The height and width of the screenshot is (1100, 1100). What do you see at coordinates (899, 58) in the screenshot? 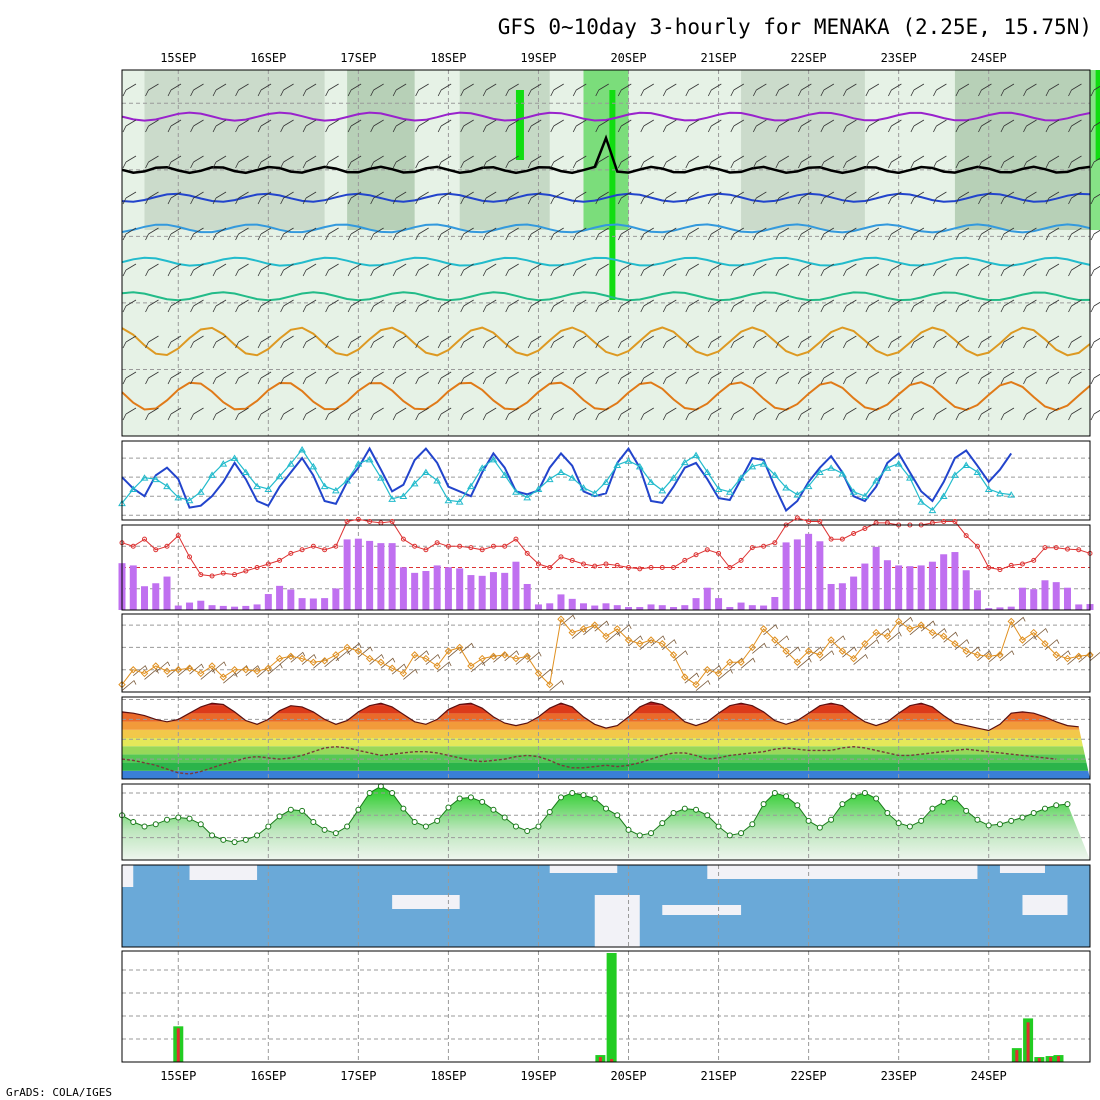
I see `date-tick-label: 23SEP` at bounding box center [899, 58].